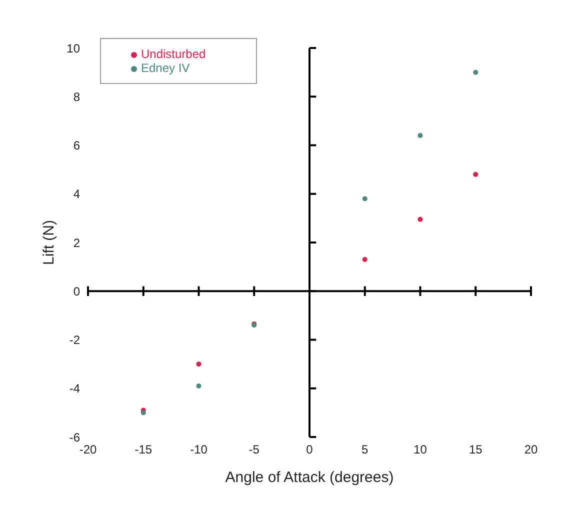 This screenshot has height=520, width=579. I want to click on x-tick-label: -10, so click(199, 449).